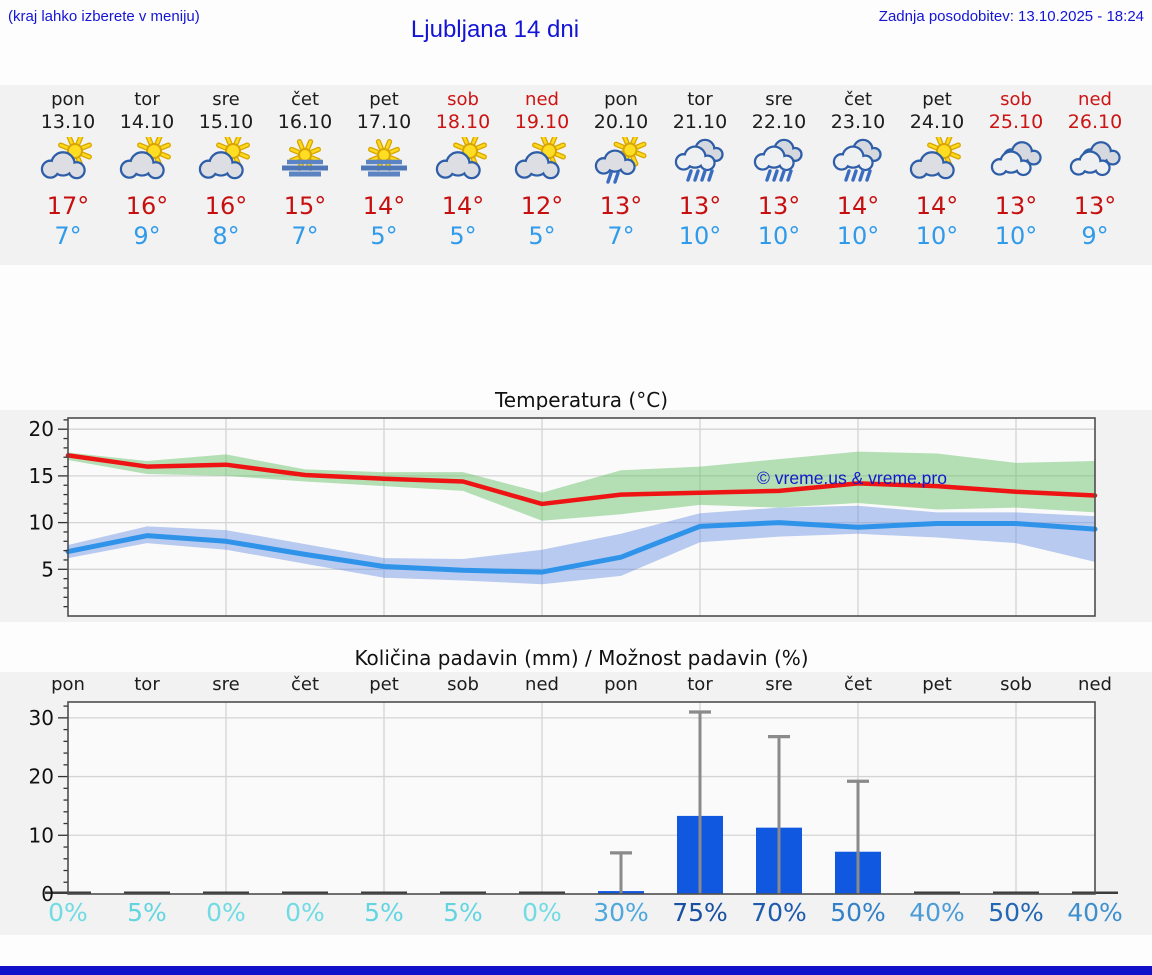  What do you see at coordinates (226, 122) in the screenshot?
I see `day-date: 15.10` at bounding box center [226, 122].